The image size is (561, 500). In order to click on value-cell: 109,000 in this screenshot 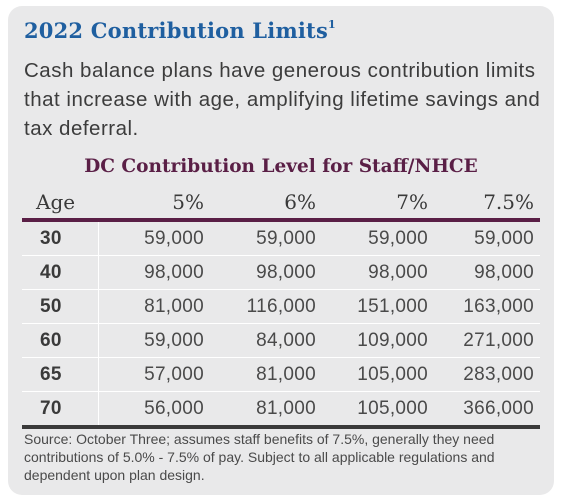, I will do `click(378, 340)`.